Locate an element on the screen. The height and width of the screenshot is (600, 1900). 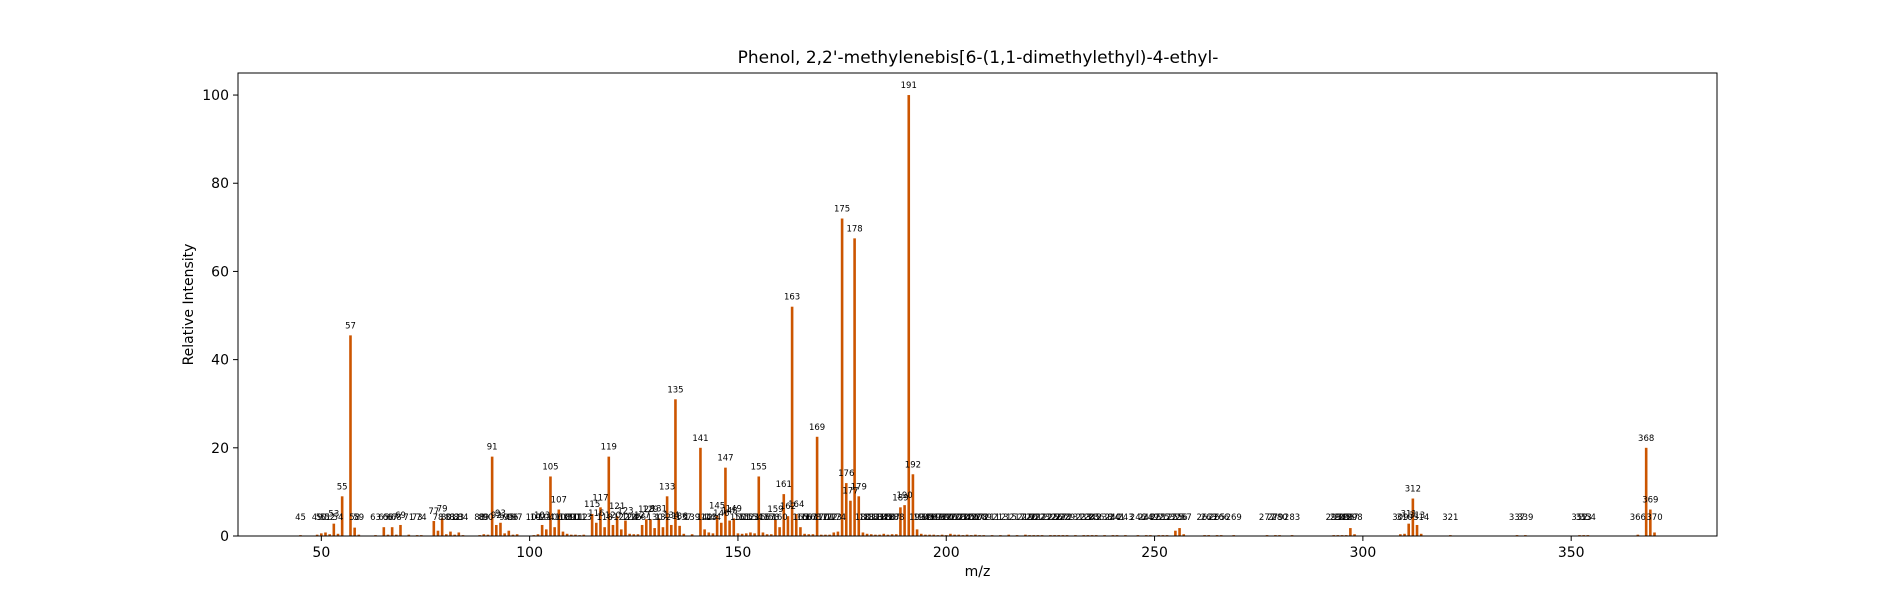
peak-label: 183 is located at coordinates (875, 518).